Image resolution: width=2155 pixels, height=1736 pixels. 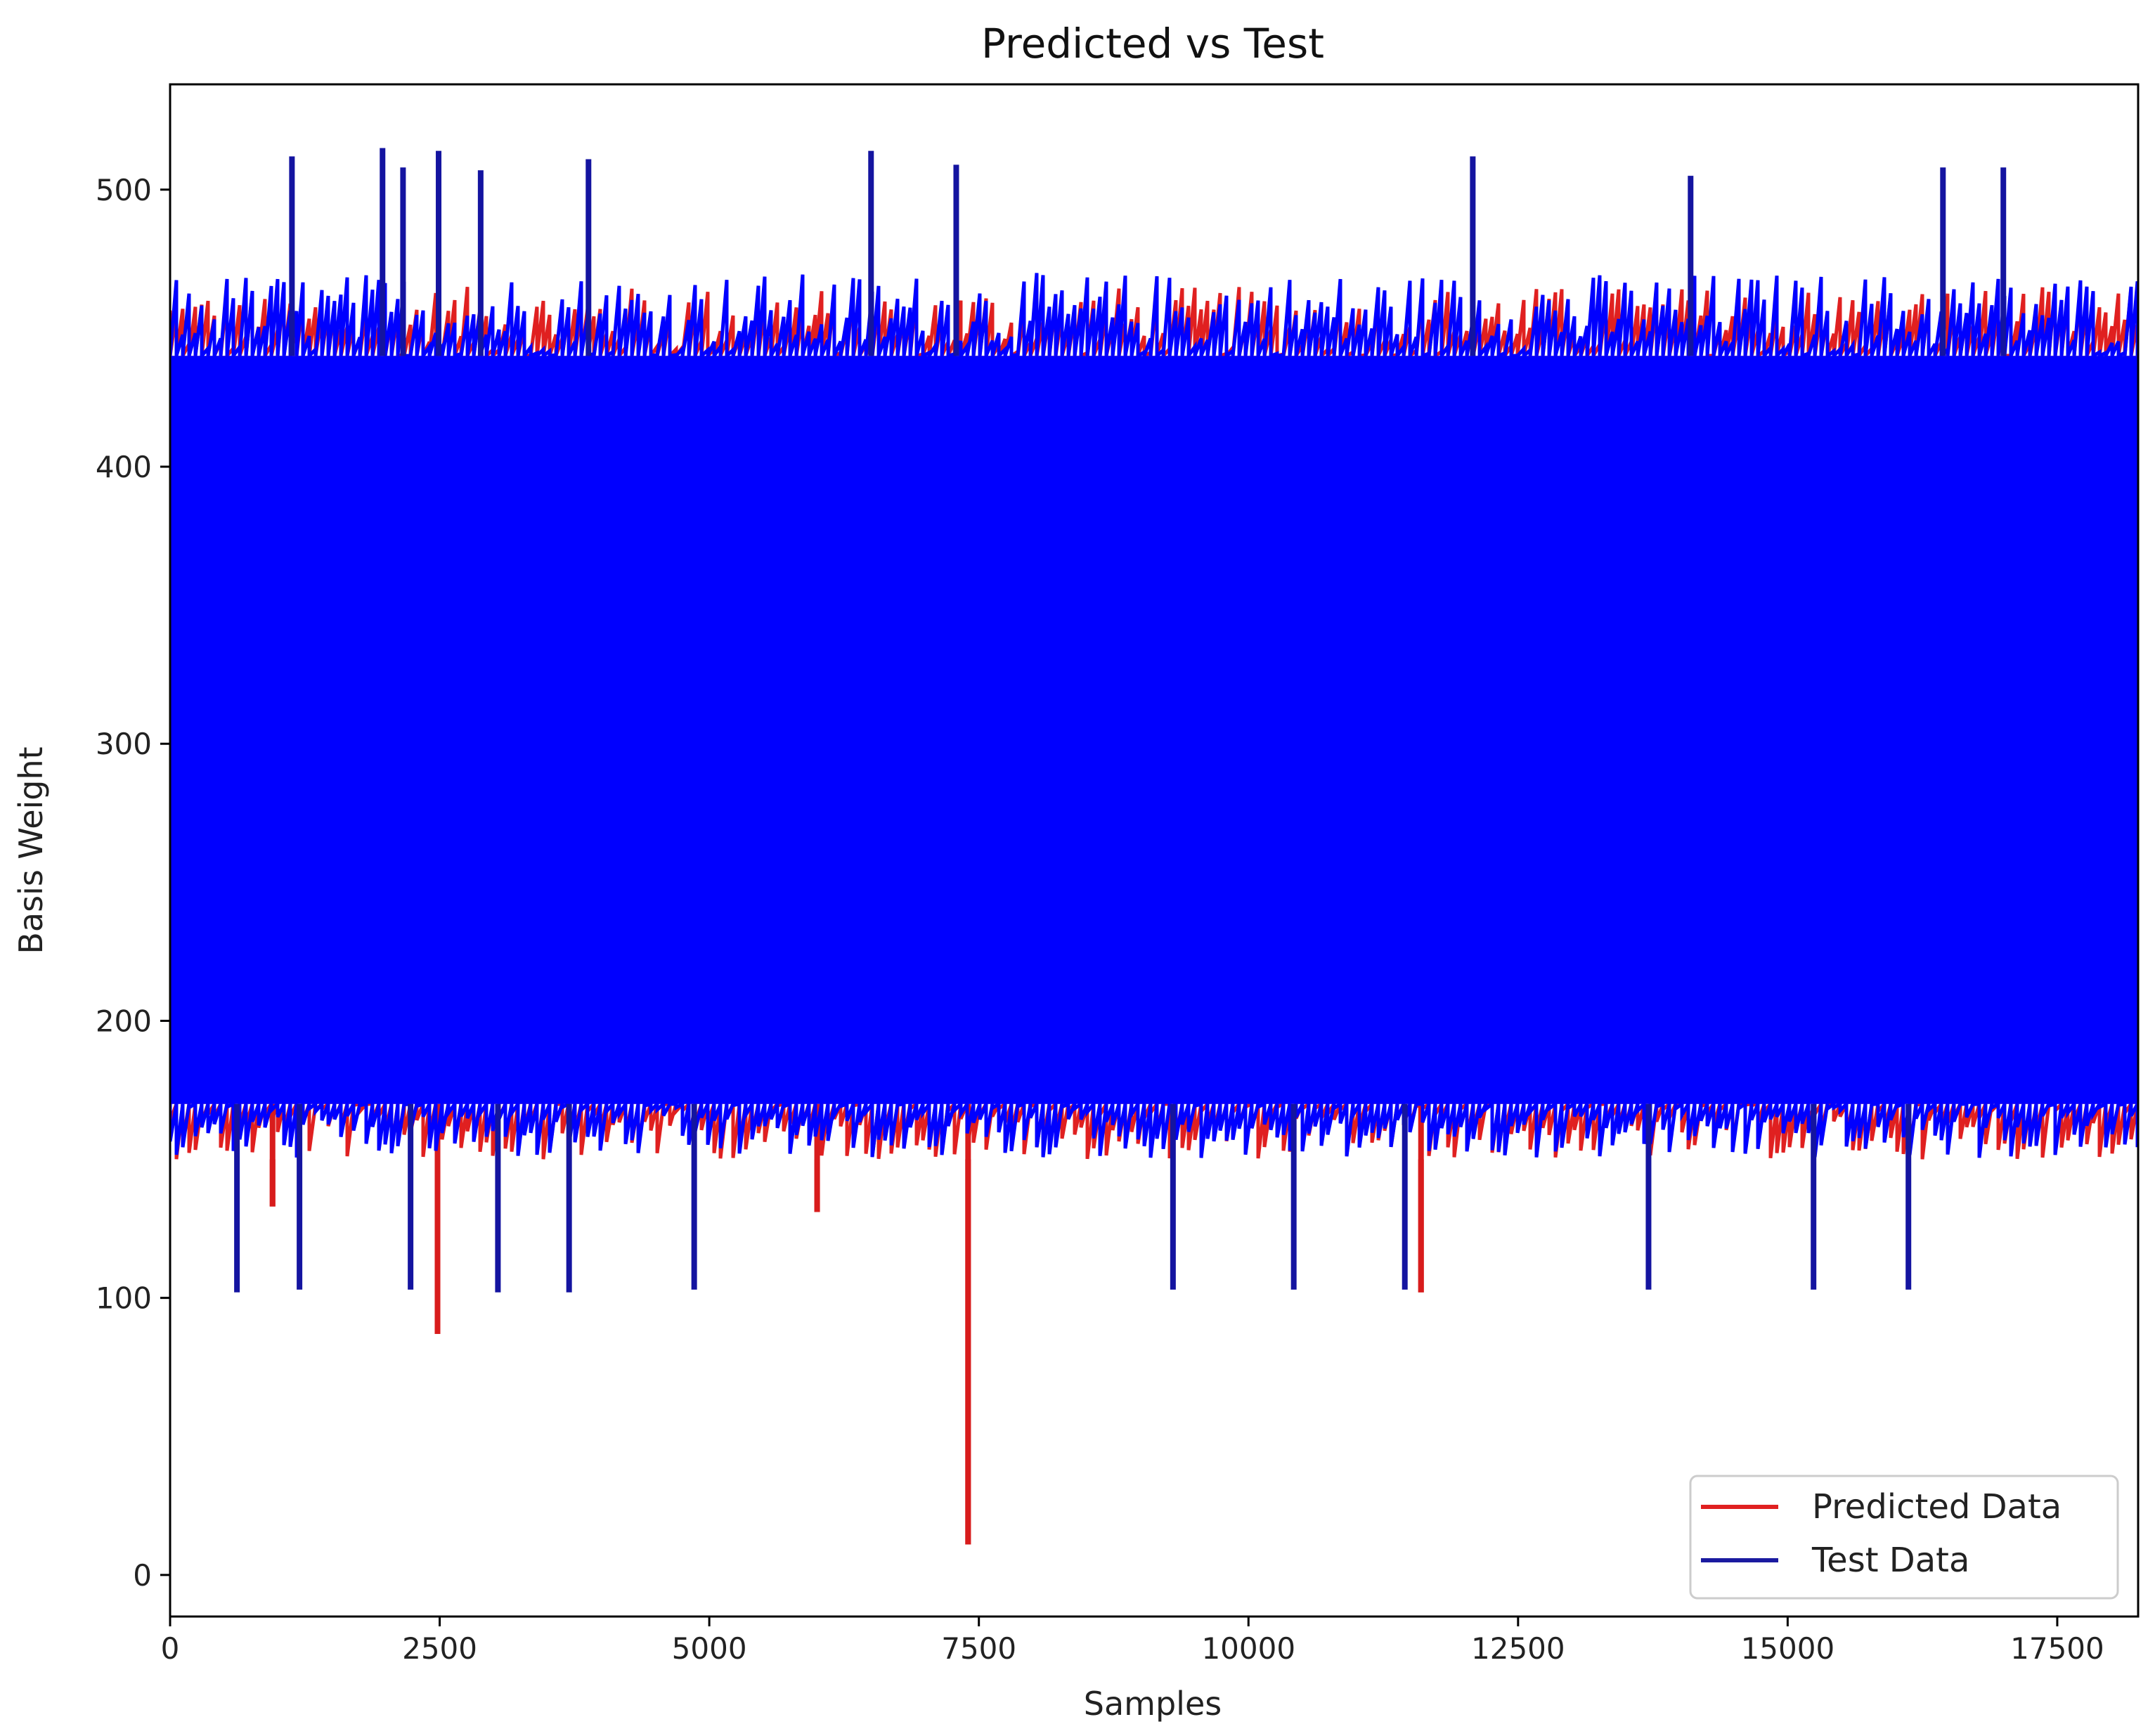 I want to click on x-tick-label: 2500, so click(x=439, y=1648).